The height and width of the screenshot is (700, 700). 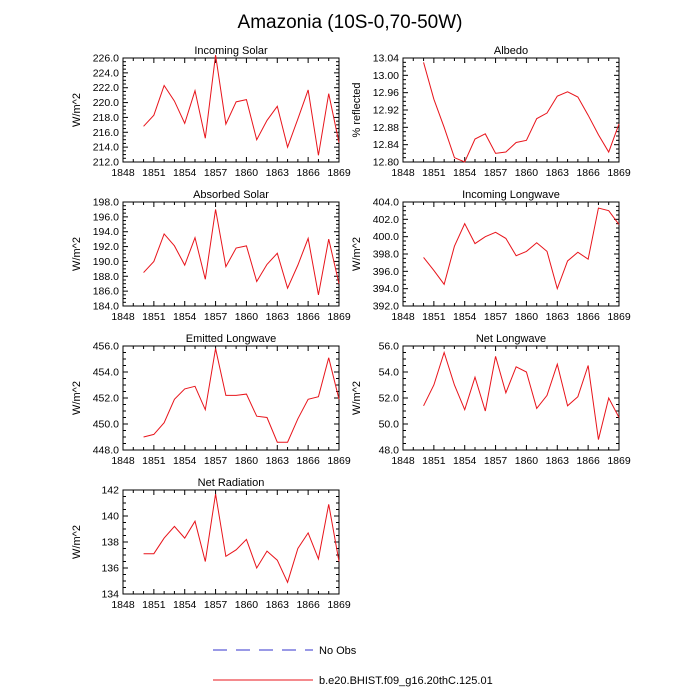 I want to click on y-axis-label: % reflected, so click(x=357, y=109).